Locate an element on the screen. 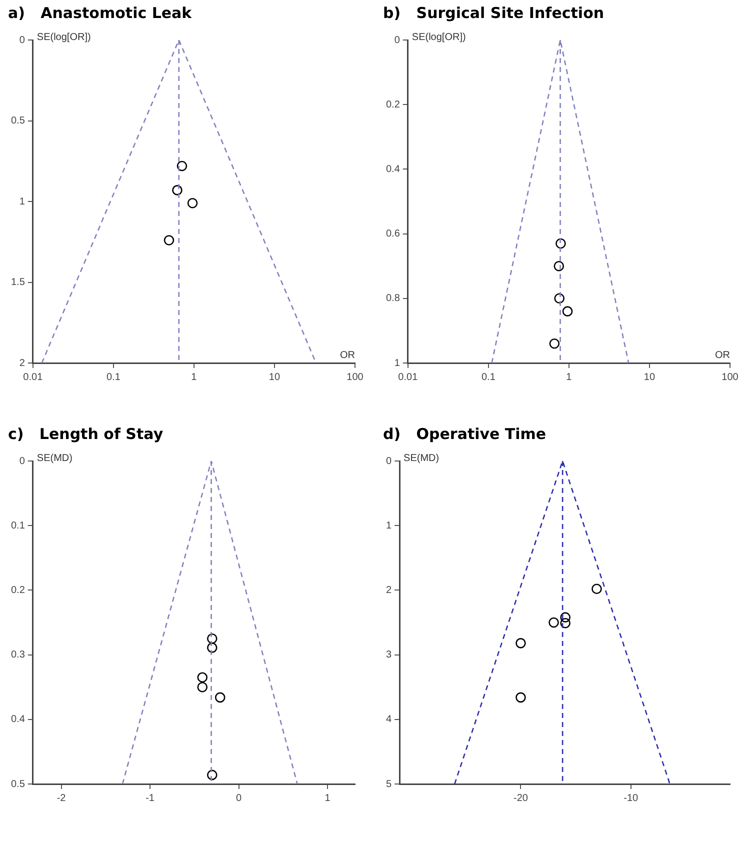 The image size is (750, 842). chart-title: c) Length of Stay is located at coordinates (86, 435).